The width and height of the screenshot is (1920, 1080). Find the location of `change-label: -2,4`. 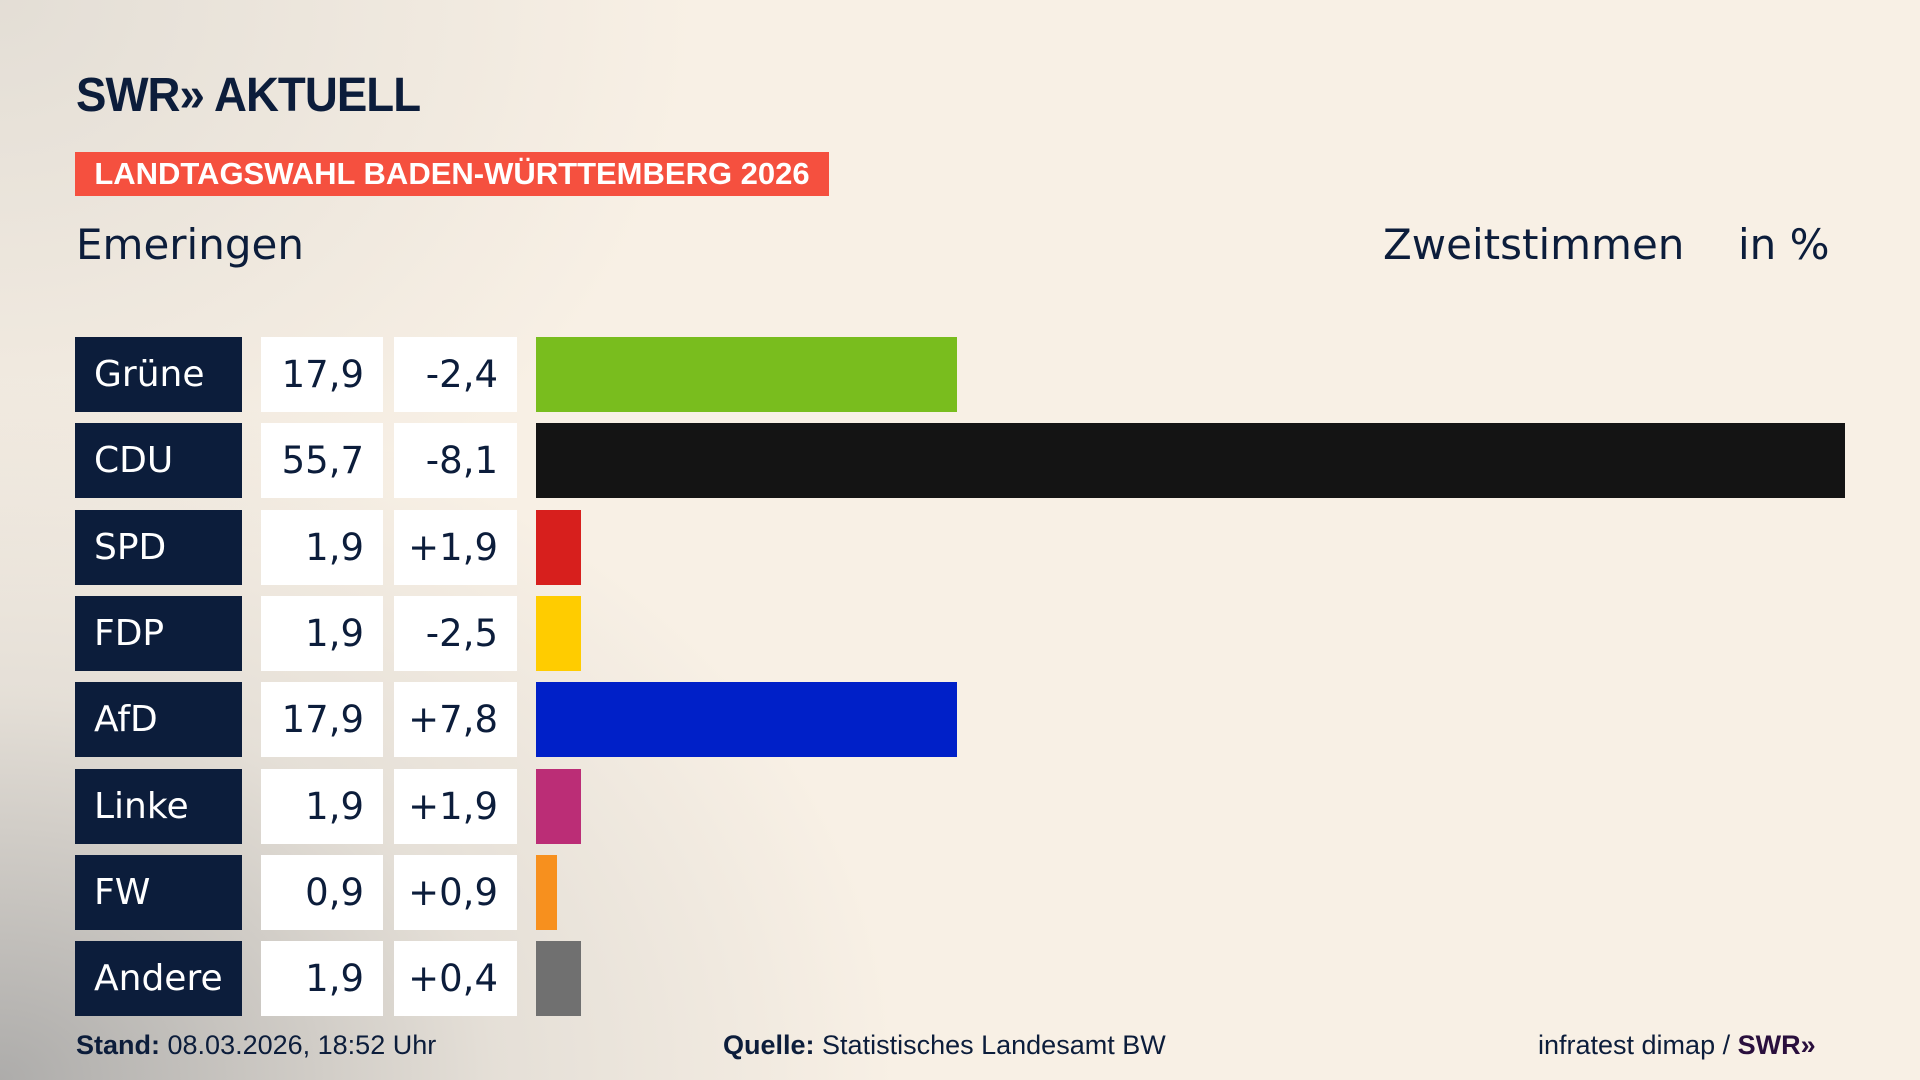

change-label: -2,4 is located at coordinates (455, 374).